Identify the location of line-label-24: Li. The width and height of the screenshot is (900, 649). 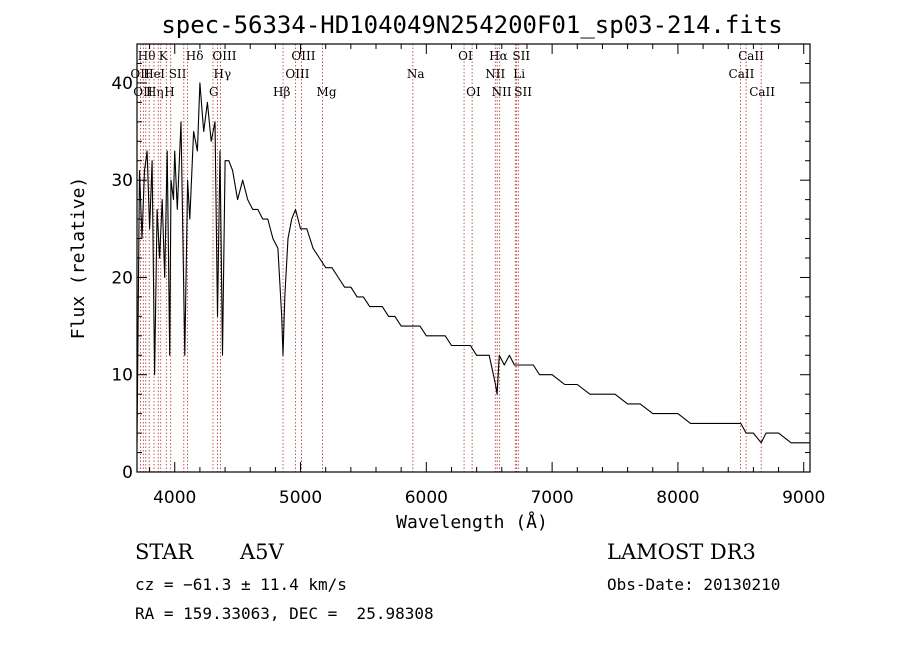
(519, 74).